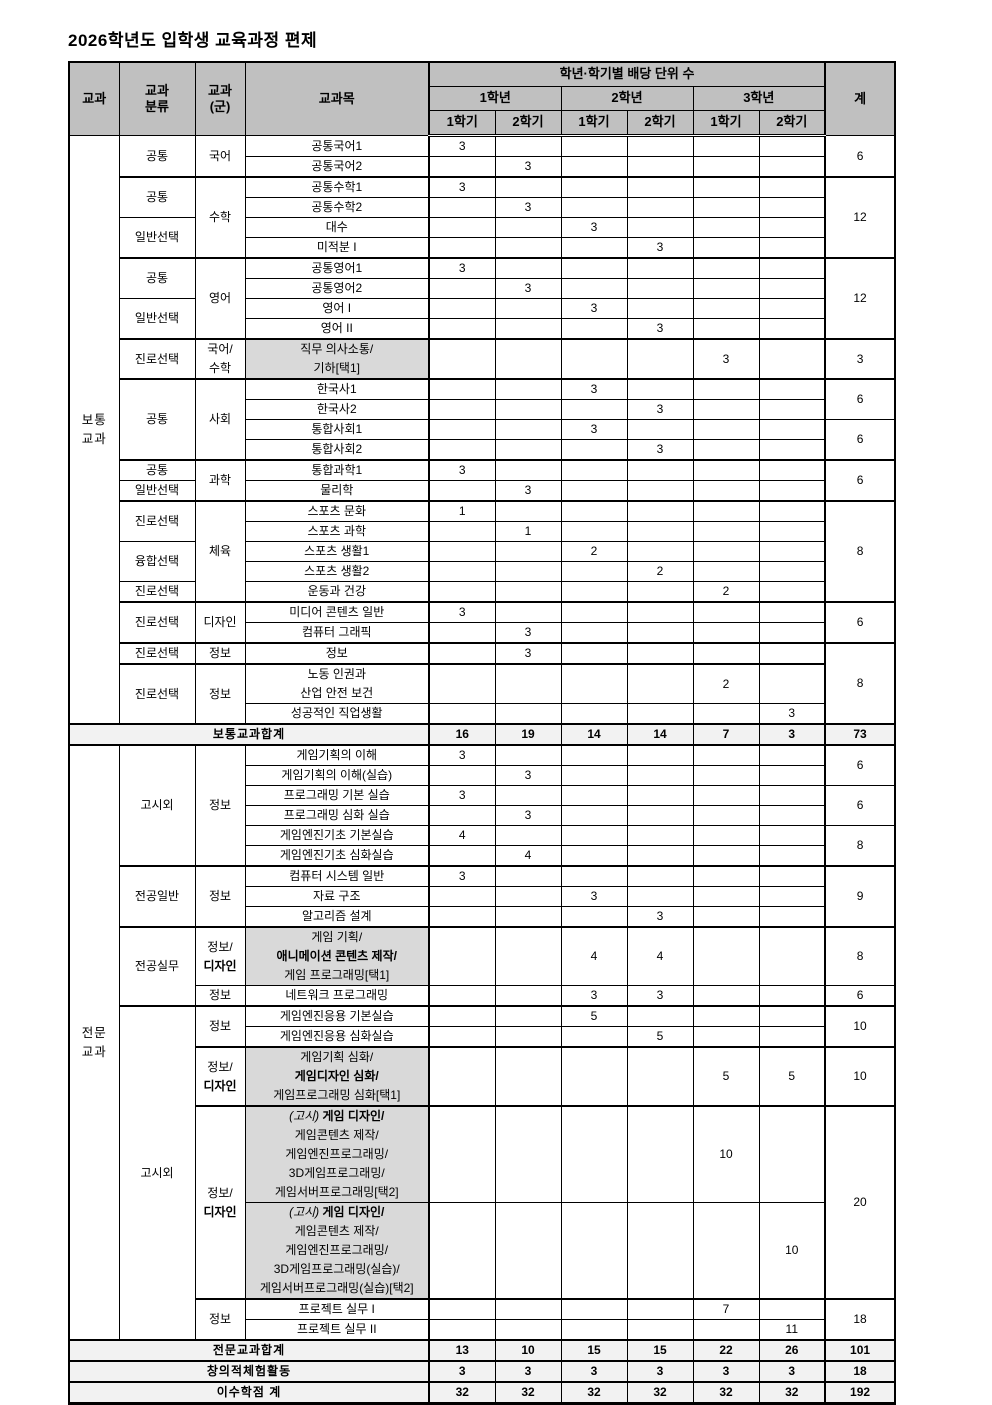 This screenshot has height=1405, width=992. What do you see at coordinates (337, 511) in the screenshot?
I see `subject-cell: 스포츠 문화` at bounding box center [337, 511].